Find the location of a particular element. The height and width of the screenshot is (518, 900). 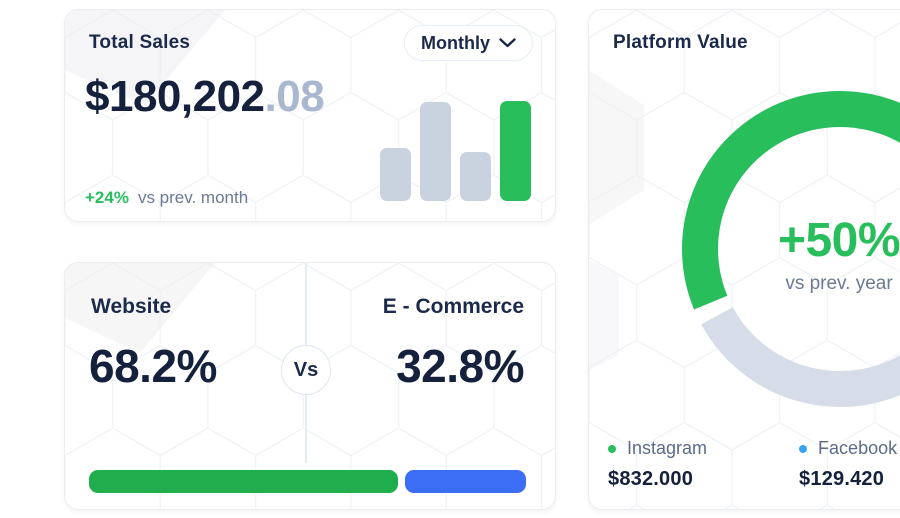

vs-label: Vs is located at coordinates (306, 369).